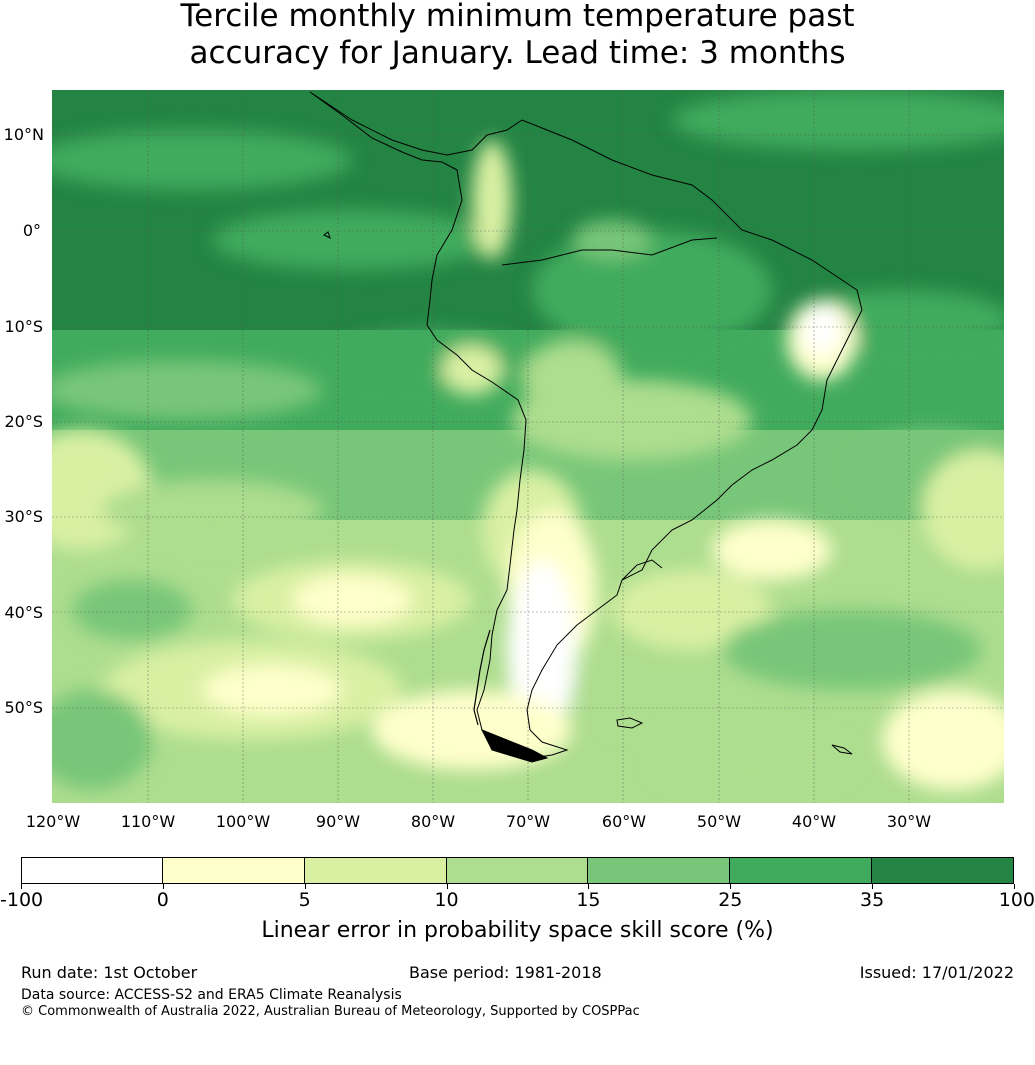  Describe the element at coordinates (148, 821) in the screenshot. I see `lon-label-110w: 110°W` at that location.